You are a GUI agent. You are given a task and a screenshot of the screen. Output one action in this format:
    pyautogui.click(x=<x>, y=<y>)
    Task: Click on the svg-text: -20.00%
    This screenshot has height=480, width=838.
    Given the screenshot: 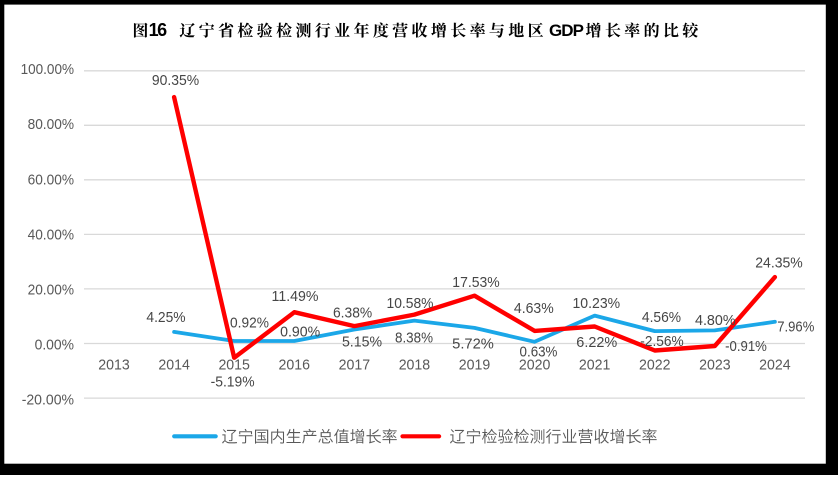 What is the action you would take?
    pyautogui.click(x=48, y=400)
    